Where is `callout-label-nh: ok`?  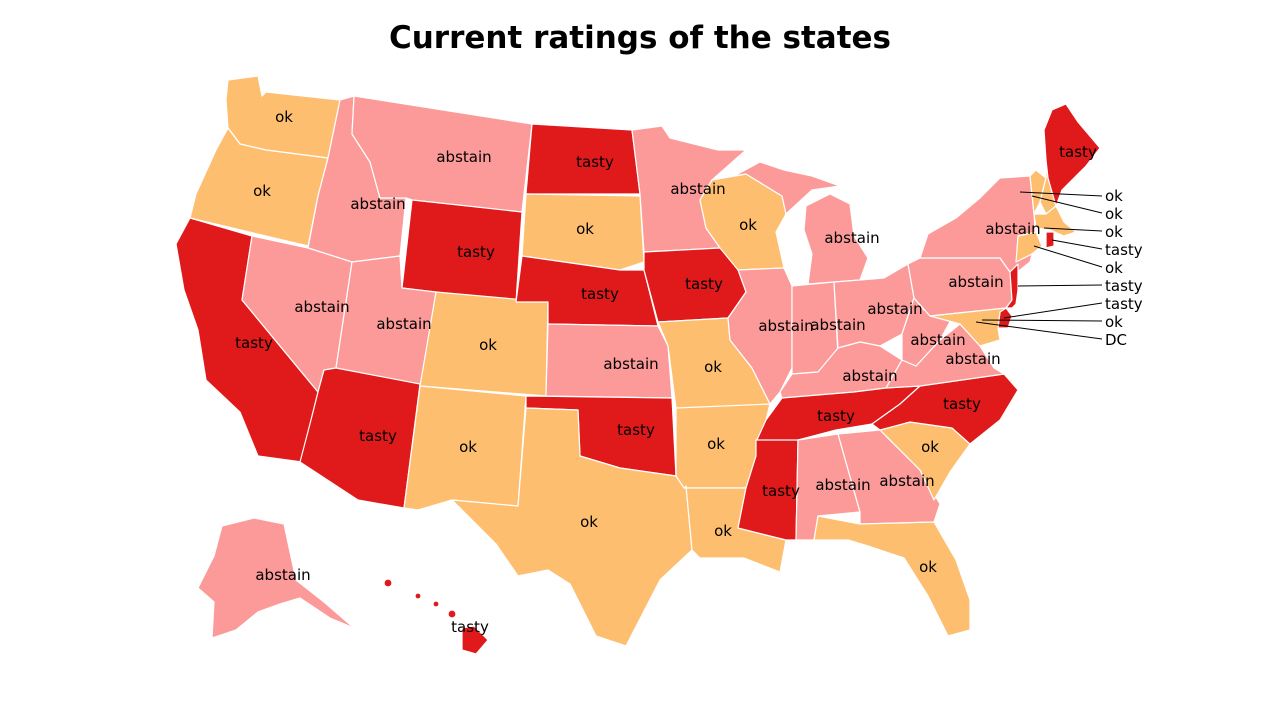
callout-label-nh: ok is located at coordinates (1114, 214).